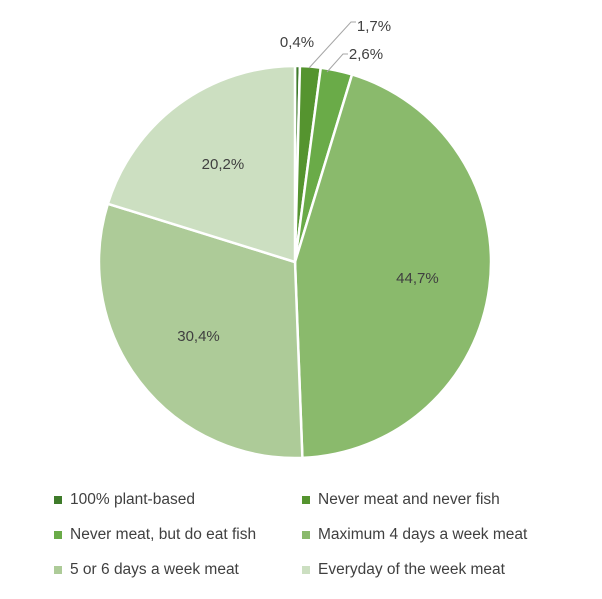 This screenshot has width=602, height=599. I want to click on leader-lines, so click(332, 47).